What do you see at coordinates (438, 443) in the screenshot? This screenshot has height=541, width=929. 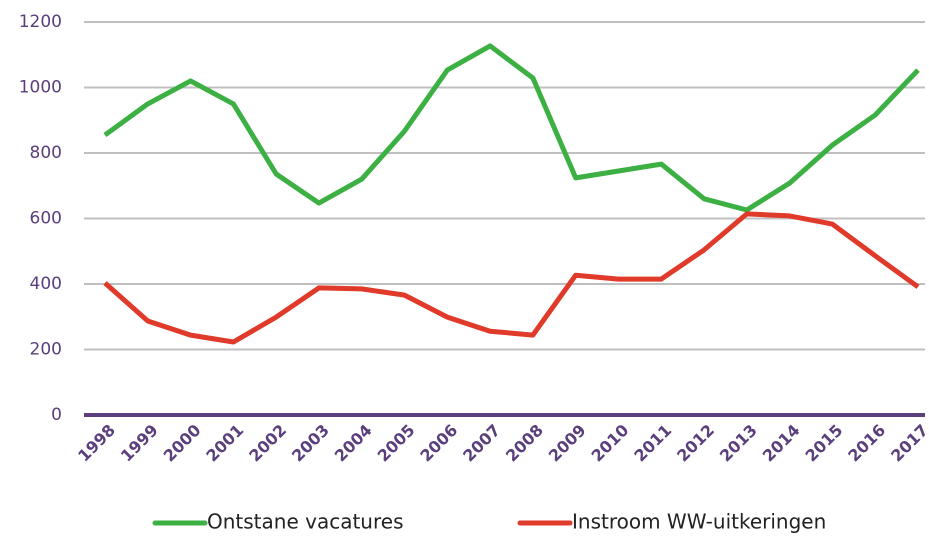 I see `x-tick-label: 2006` at bounding box center [438, 443].